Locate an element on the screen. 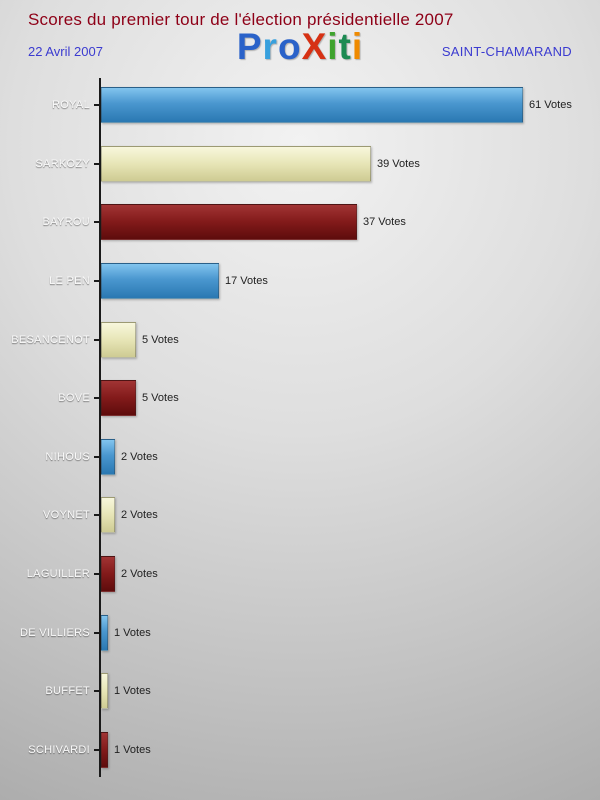 The height and width of the screenshot is (800, 600). bar-row: NIHOUS 2 Votes is located at coordinates (300, 457).